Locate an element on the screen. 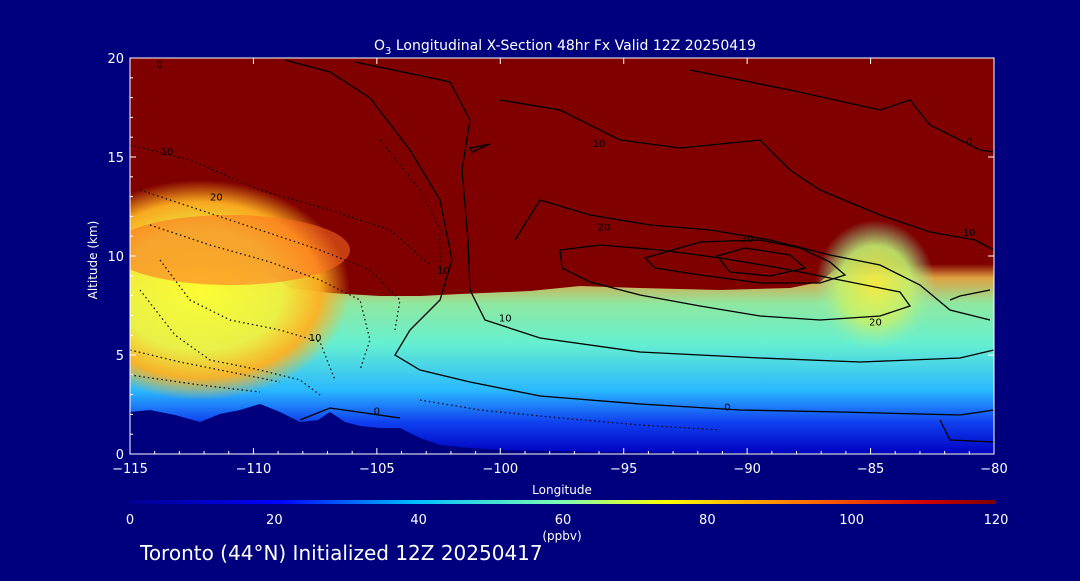 This screenshot has width=1080, height=581. colorbar-tick-label: 20 is located at coordinates (274, 520).